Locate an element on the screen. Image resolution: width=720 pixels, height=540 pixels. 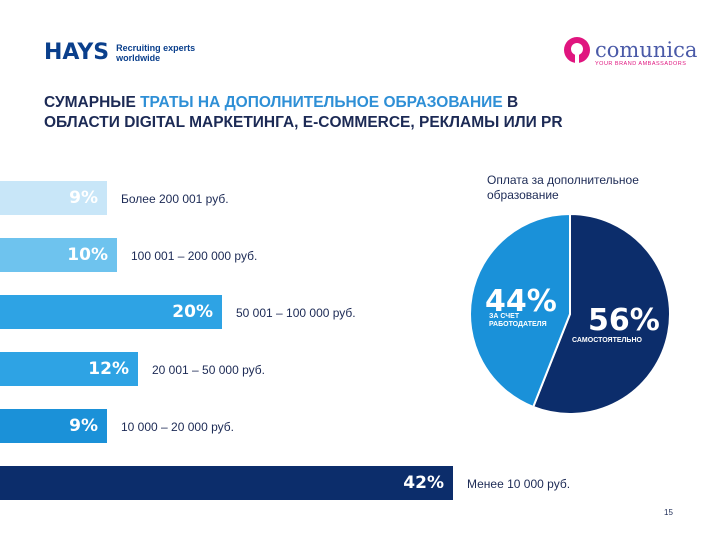
page-number: 15 is located at coordinates (668, 512).